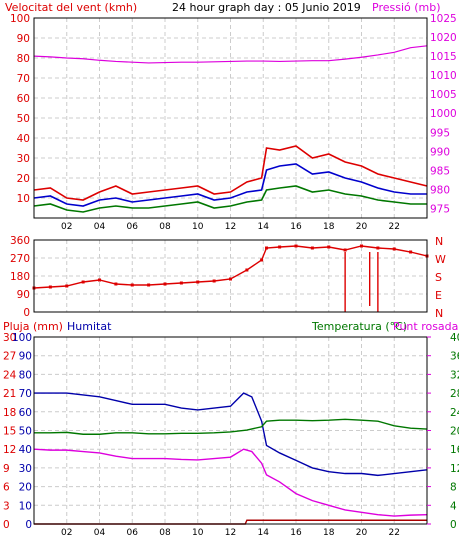  Describe the element at coordinates (453, 488) in the screenshot. I see `temperature-tick-label: 8` at that location.